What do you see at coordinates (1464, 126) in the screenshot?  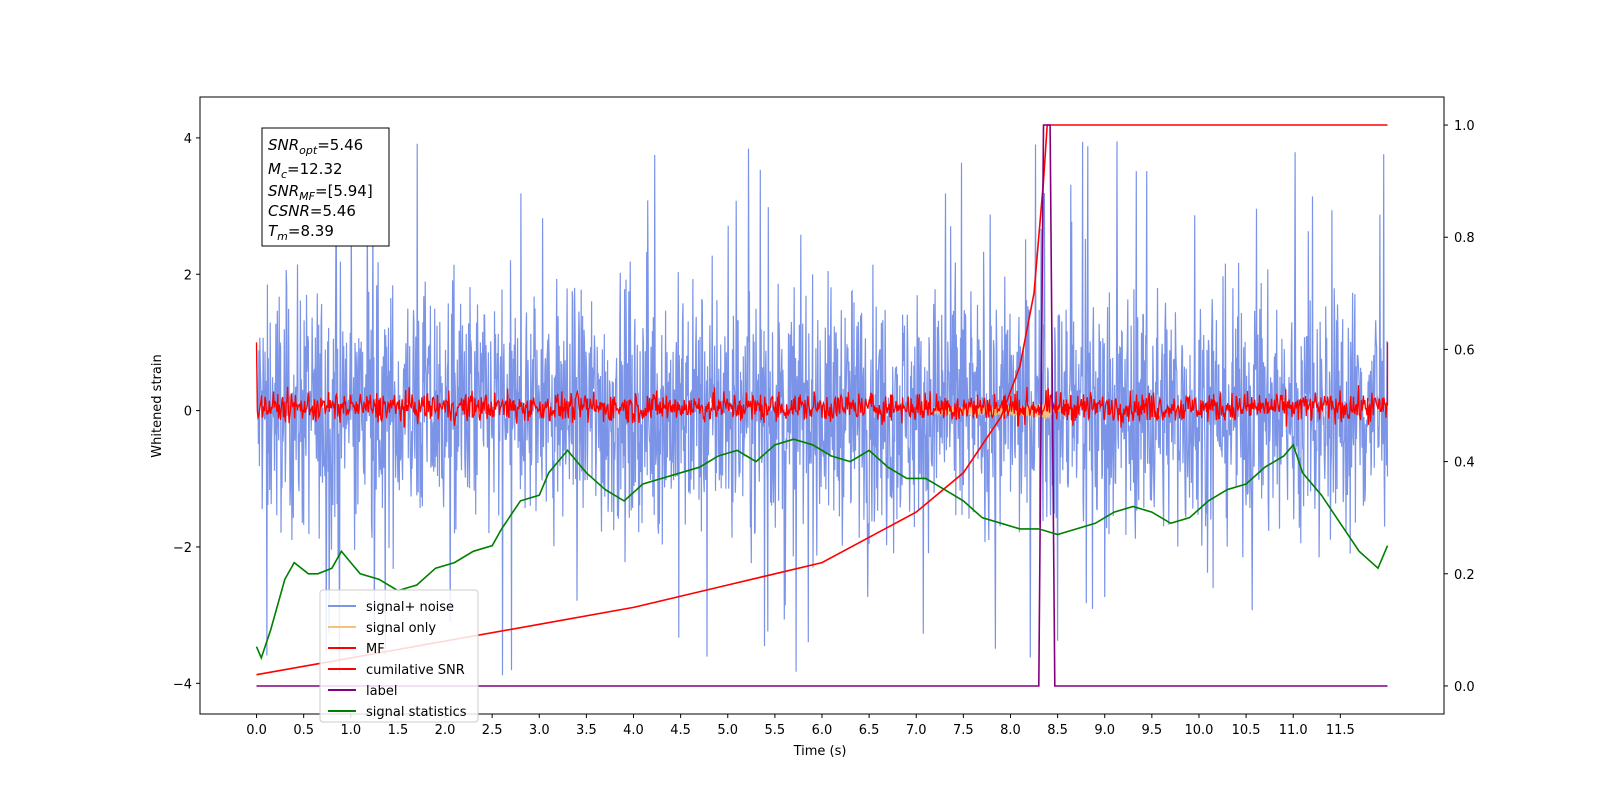 I see `y2-tick-label: 1.0` at bounding box center [1464, 126].